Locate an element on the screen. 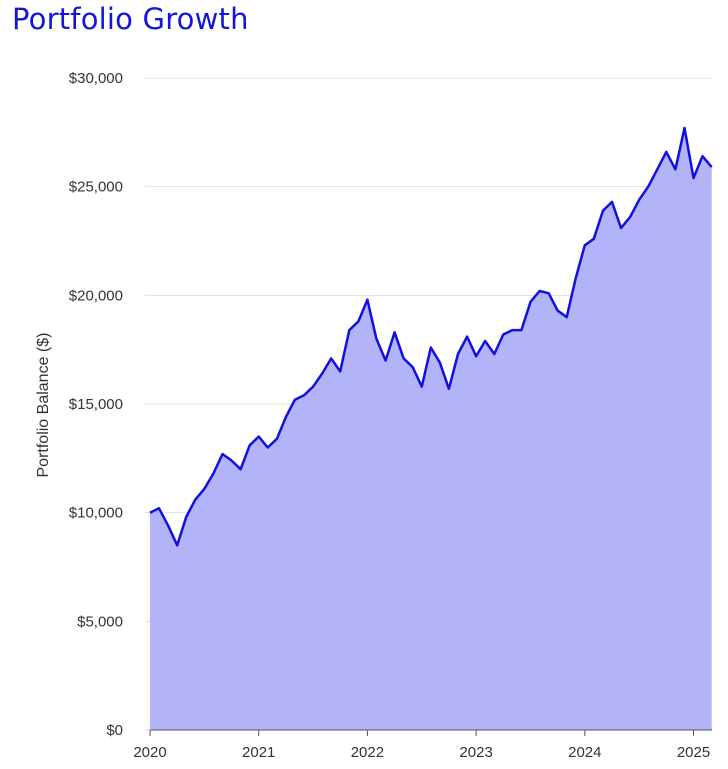 This screenshot has width=728, height=769. x-tick-label: 2025 is located at coordinates (693, 752).